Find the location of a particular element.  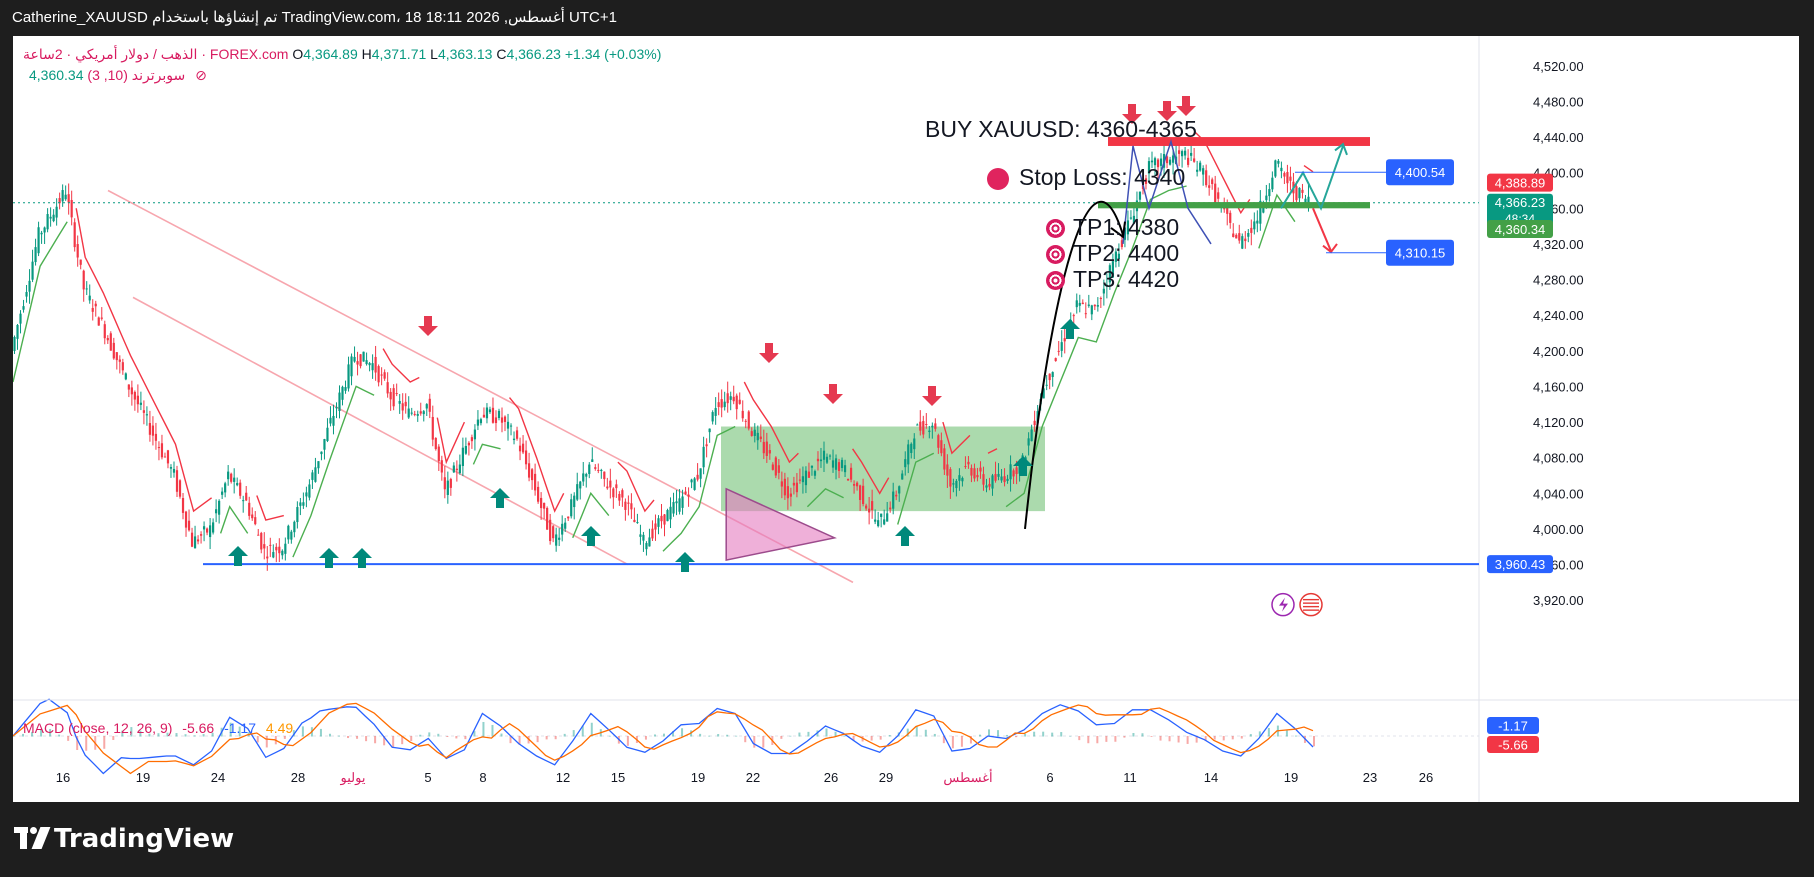

support-price-tag is located at coordinates (1520, 564).